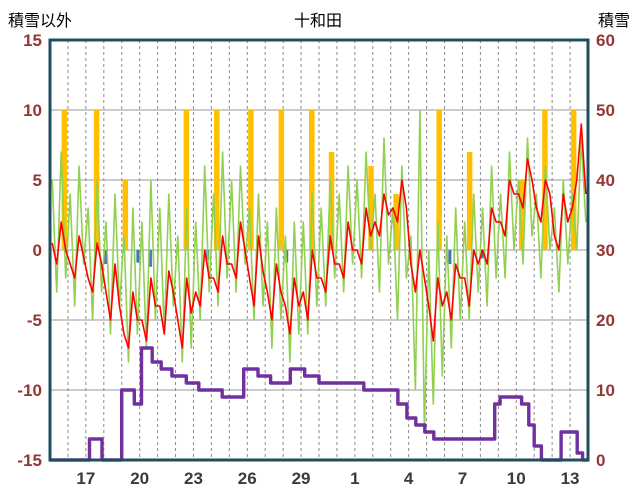  Describe the element at coordinates (139, 478) in the screenshot. I see `x-axis-label: 20` at that location.